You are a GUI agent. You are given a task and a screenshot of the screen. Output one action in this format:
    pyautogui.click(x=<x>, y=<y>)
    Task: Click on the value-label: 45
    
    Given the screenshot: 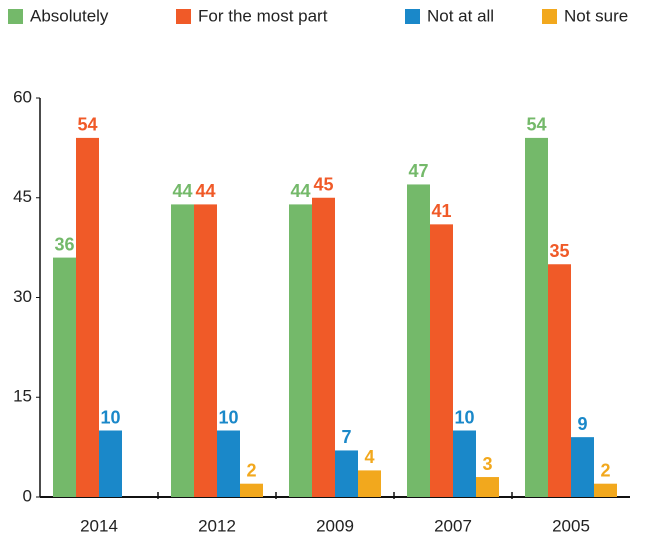 What is the action you would take?
    pyautogui.click(x=323, y=185)
    